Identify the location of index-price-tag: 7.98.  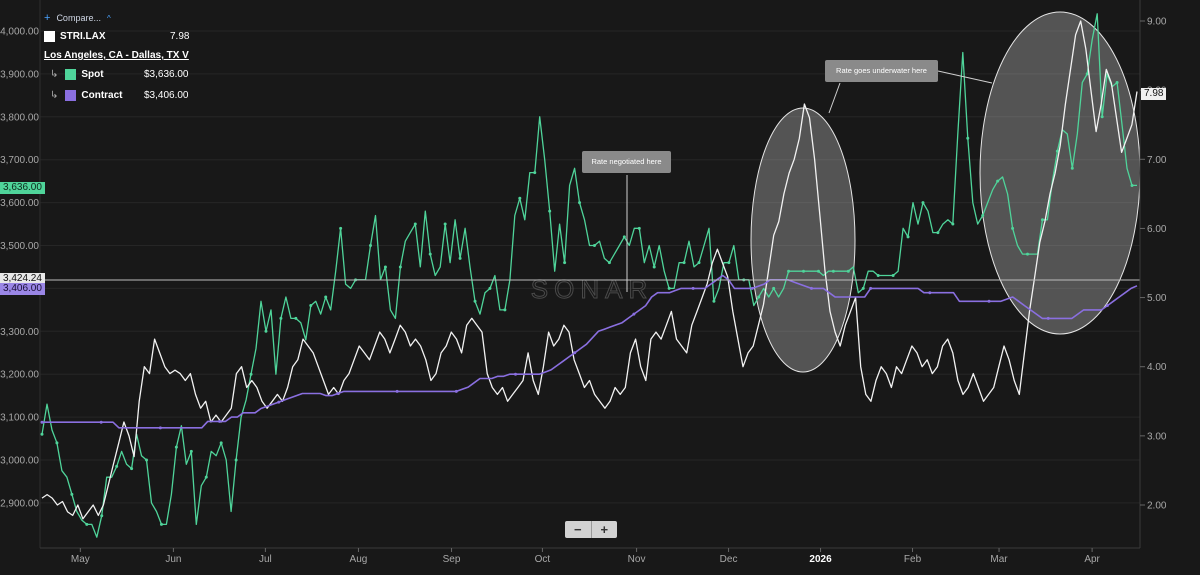
(1154, 94).